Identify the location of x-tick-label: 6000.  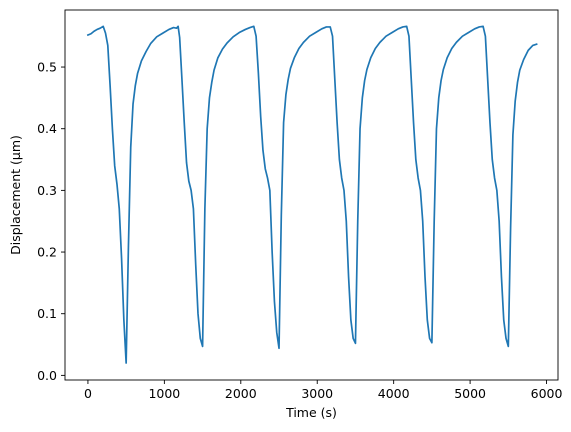
(547, 393).